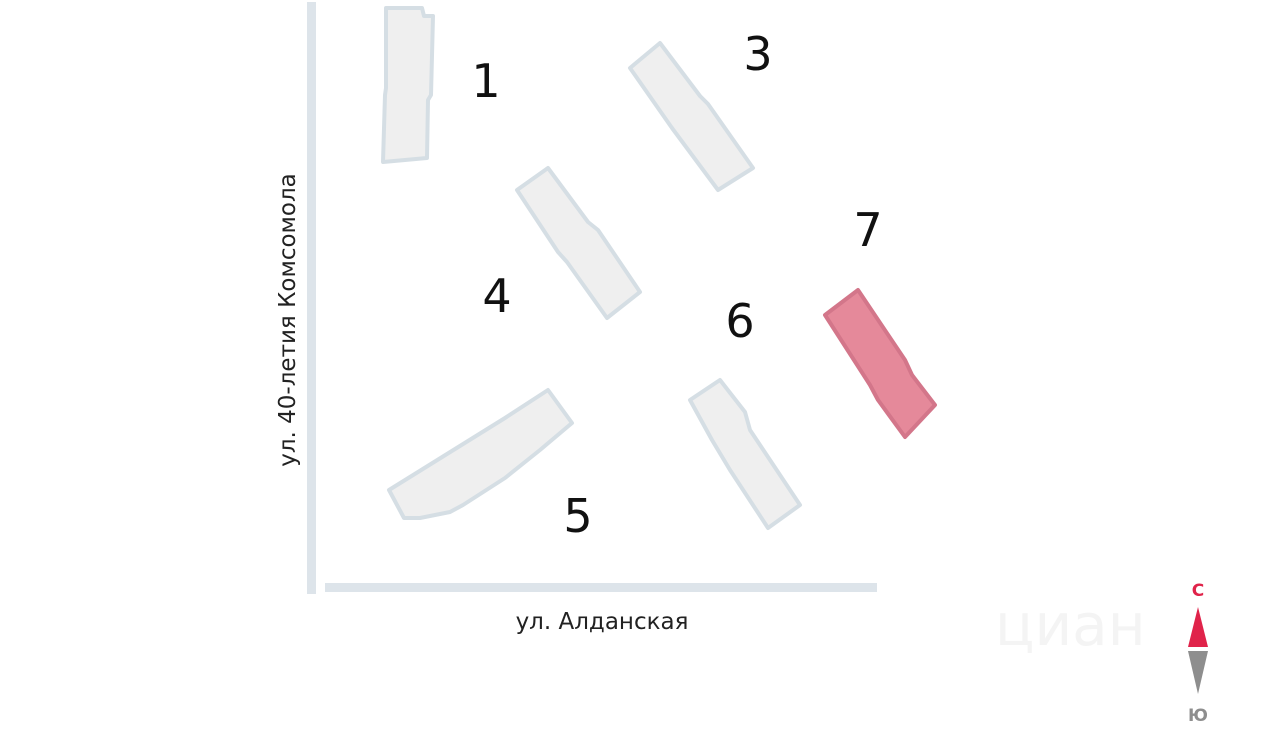  What do you see at coordinates (1198, 672) in the screenshot?
I see `compass-south-arrow-icon` at bounding box center [1198, 672].